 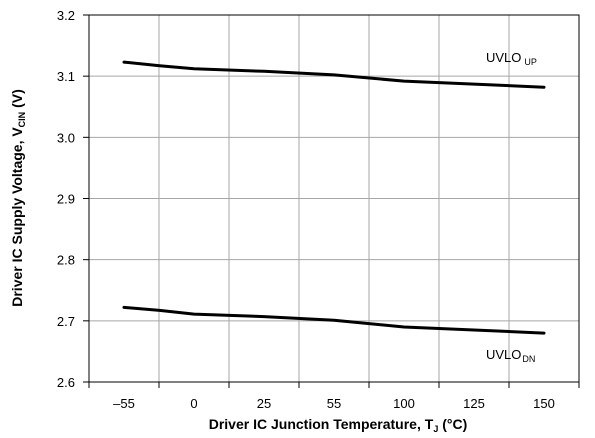 I want to click on x-axis-label: Driver IC Junction Temperature, TJ (°C), so click(x=338, y=425).